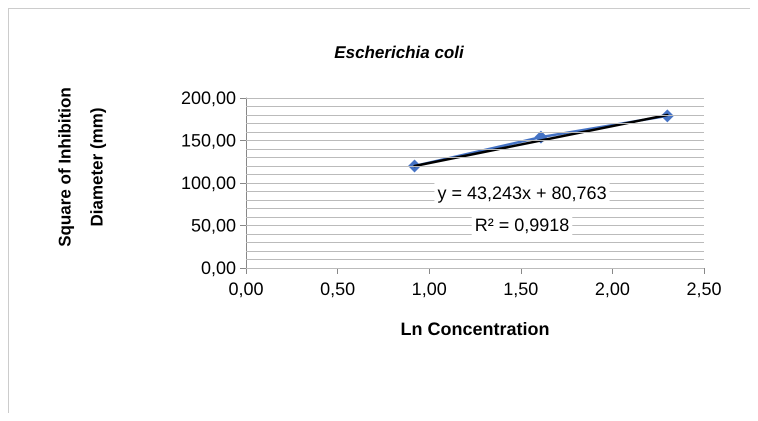 This screenshot has width=758, height=421. Describe the element at coordinates (399, 52) in the screenshot. I see `chart-title: Escherichia coli` at that location.